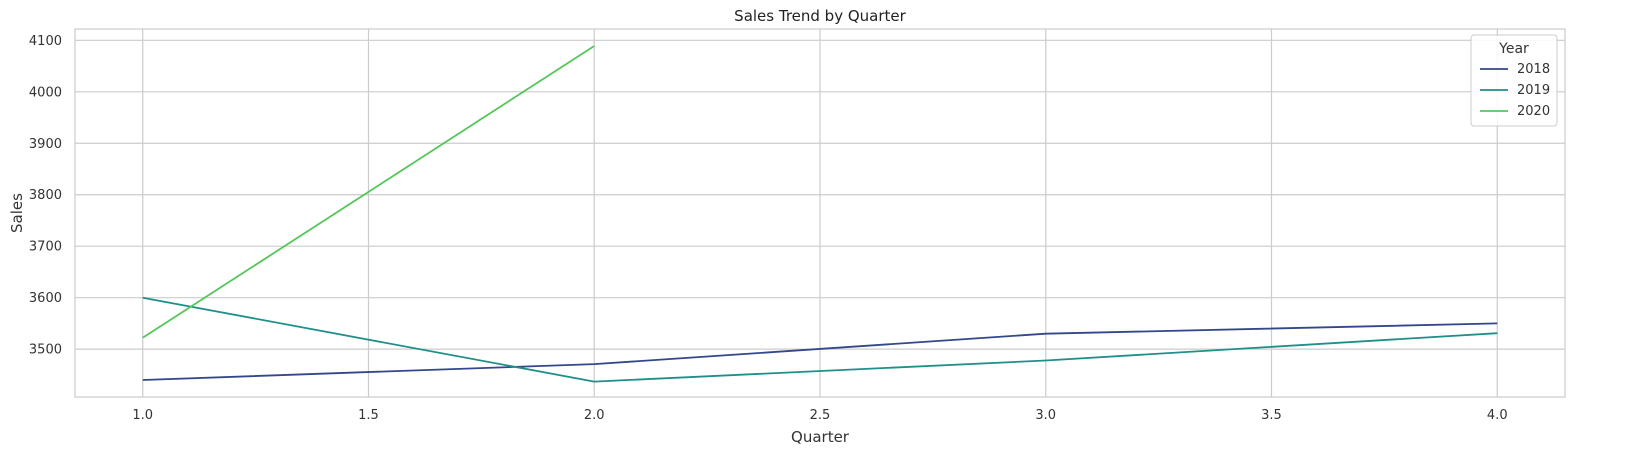  Describe the element at coordinates (1533, 90) in the screenshot. I see `legend-label-2019: 2019` at that location.